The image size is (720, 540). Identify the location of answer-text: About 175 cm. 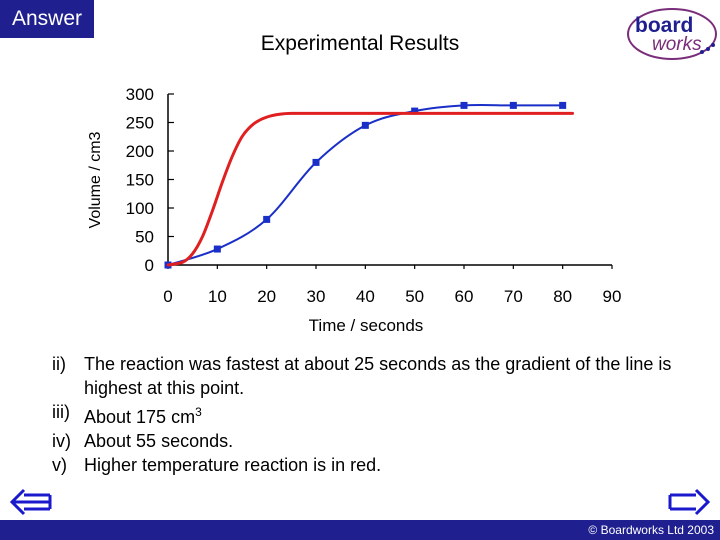
(140, 417).